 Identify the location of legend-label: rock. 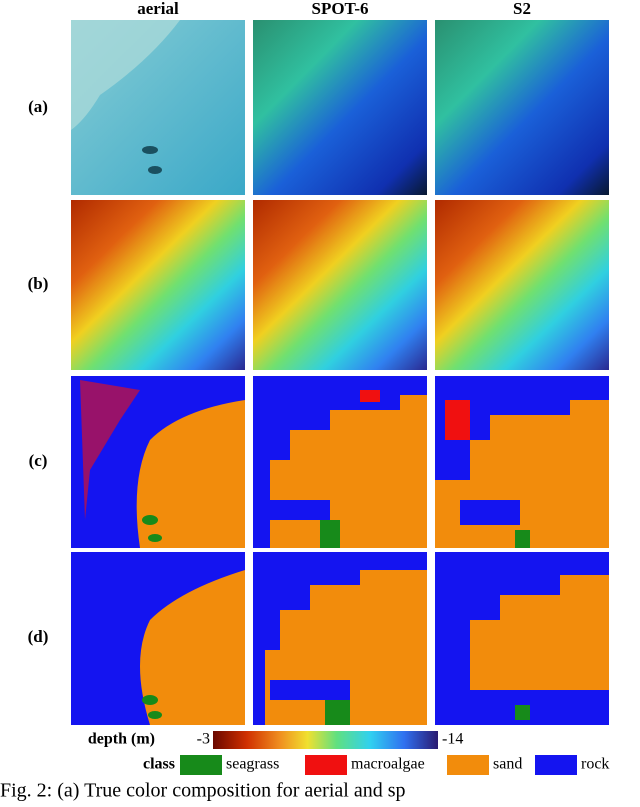
(595, 764).